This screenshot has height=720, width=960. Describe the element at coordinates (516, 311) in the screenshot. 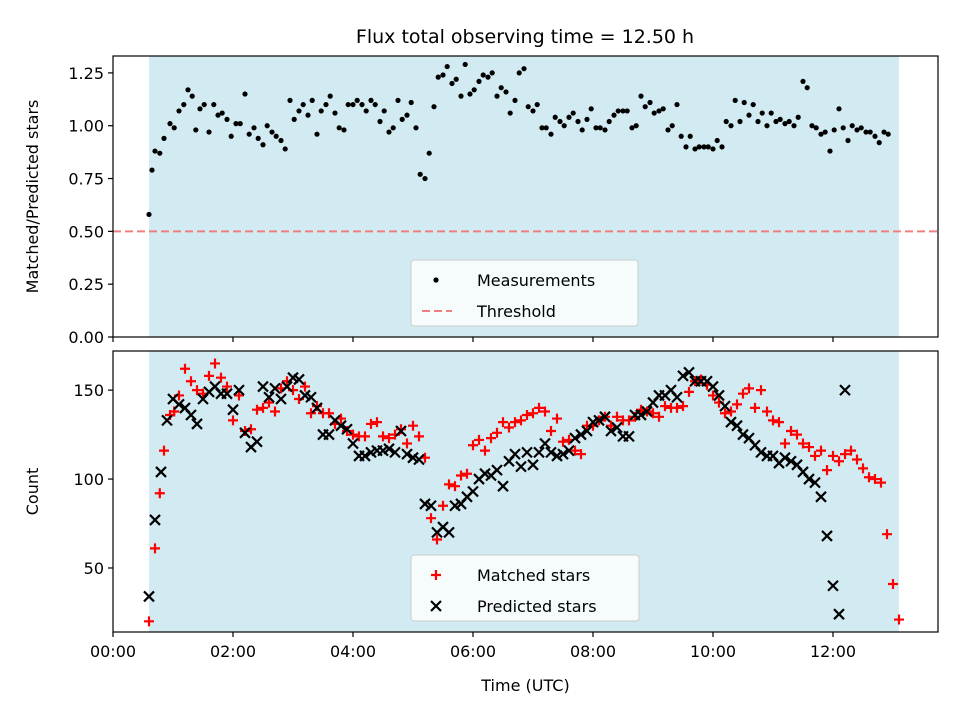

I see `legend-label: Threshold` at that location.